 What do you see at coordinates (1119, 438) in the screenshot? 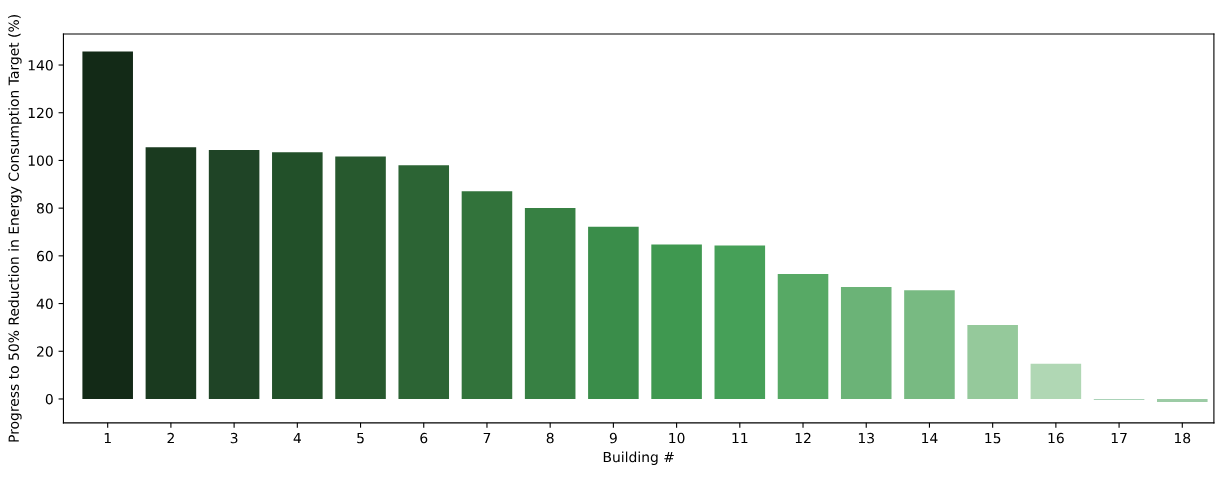
I see `x-tick-label: 17` at bounding box center [1119, 438].